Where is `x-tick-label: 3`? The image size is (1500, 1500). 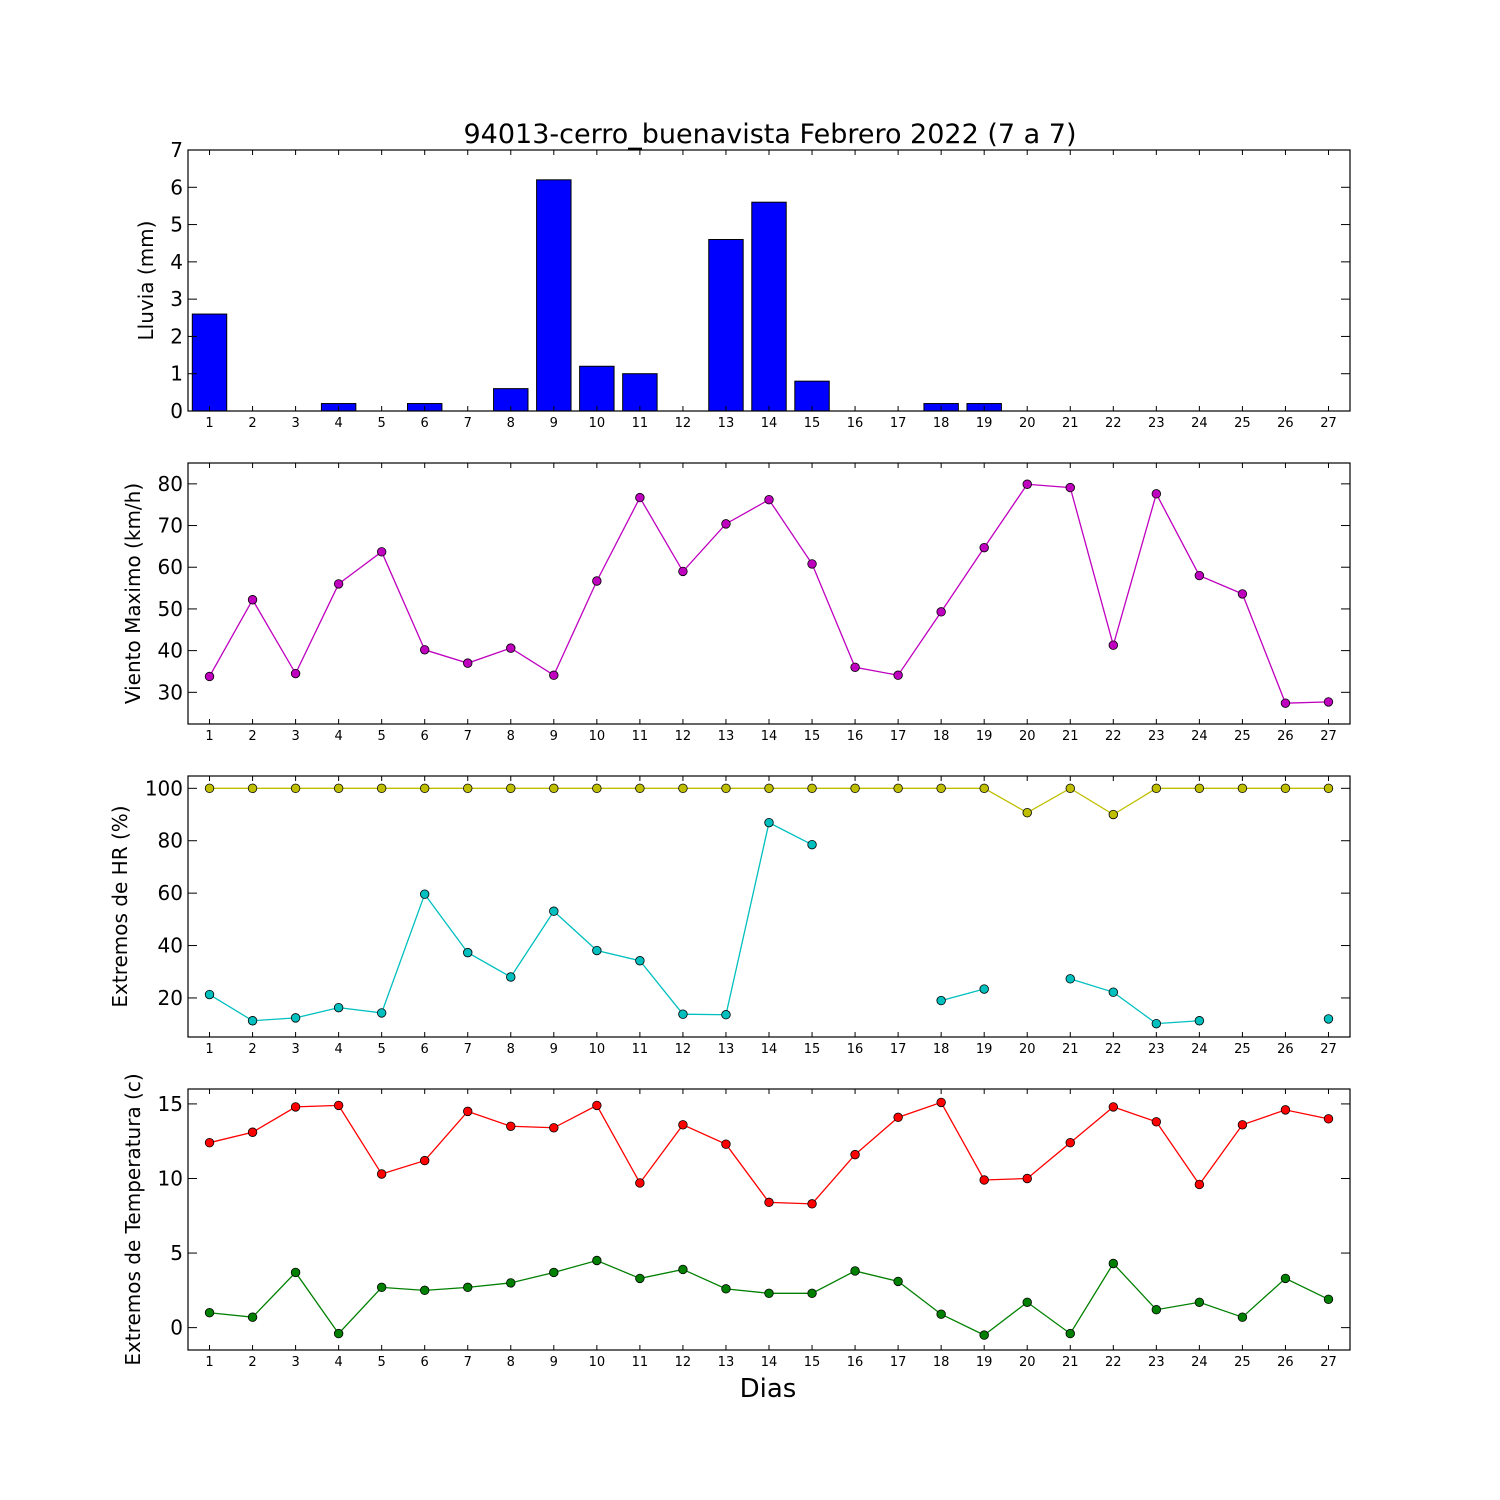
x-tick-label: 3 is located at coordinates (295, 423).